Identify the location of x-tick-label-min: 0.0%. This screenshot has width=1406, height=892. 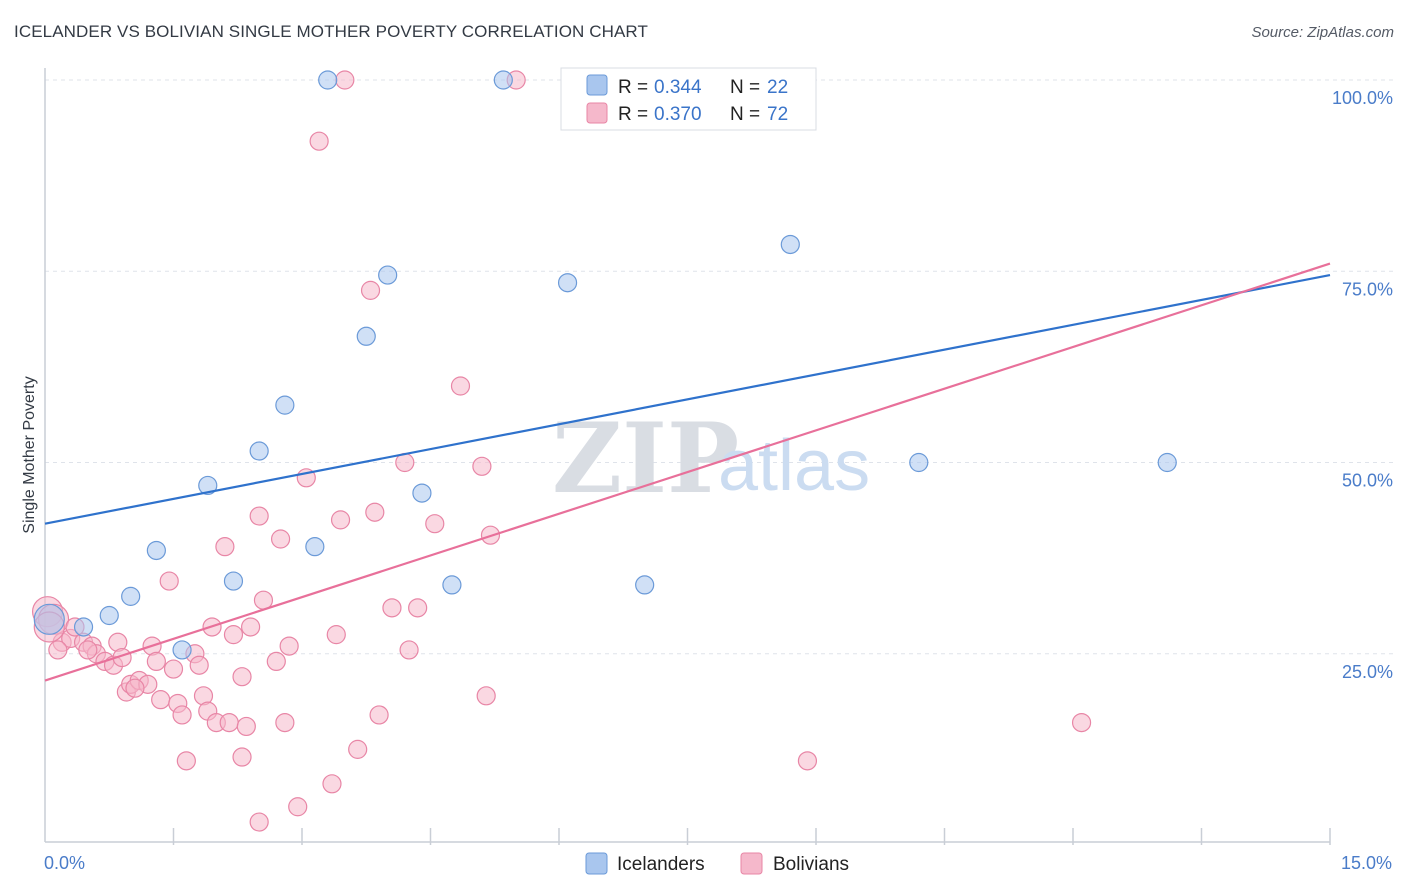
(64, 863).